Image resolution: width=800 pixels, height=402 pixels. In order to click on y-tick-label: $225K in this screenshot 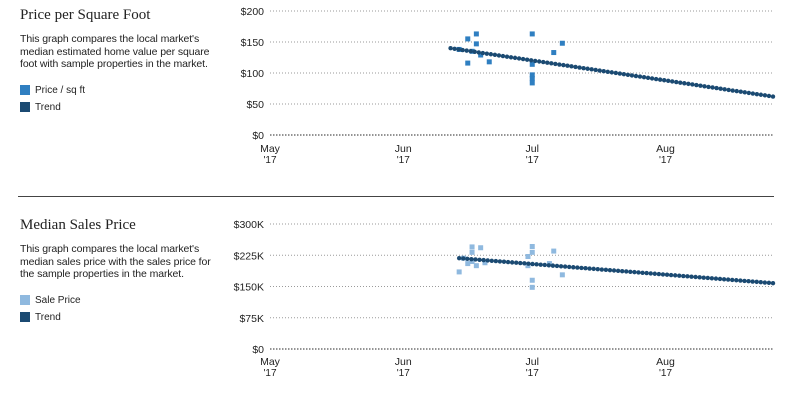, I will do `click(249, 256)`.